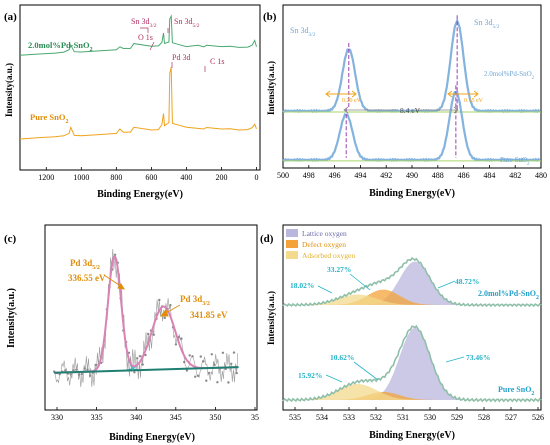 This screenshot has width=550, height=445. Describe the element at coordinates (295, 417) in the screenshot. I see `panel-d-tick-label: 535` at that location.